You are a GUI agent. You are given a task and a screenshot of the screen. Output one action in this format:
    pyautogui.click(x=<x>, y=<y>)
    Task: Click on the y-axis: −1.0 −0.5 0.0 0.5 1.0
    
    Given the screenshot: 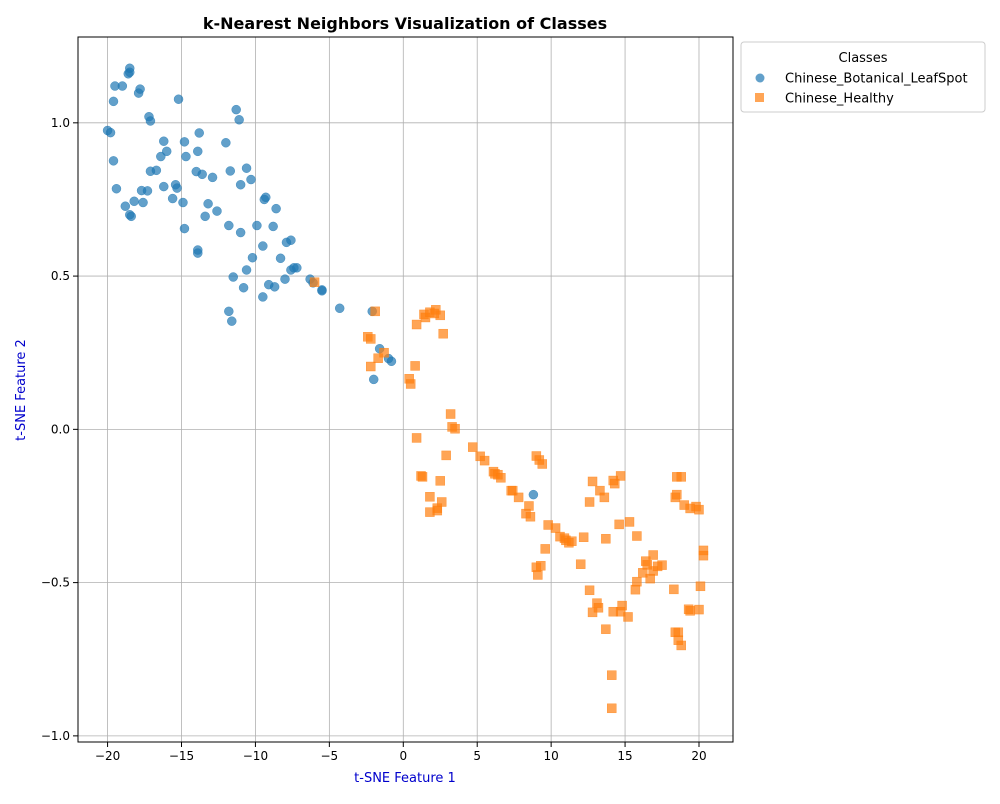 What is the action you would take?
    pyautogui.click(x=59, y=429)
    